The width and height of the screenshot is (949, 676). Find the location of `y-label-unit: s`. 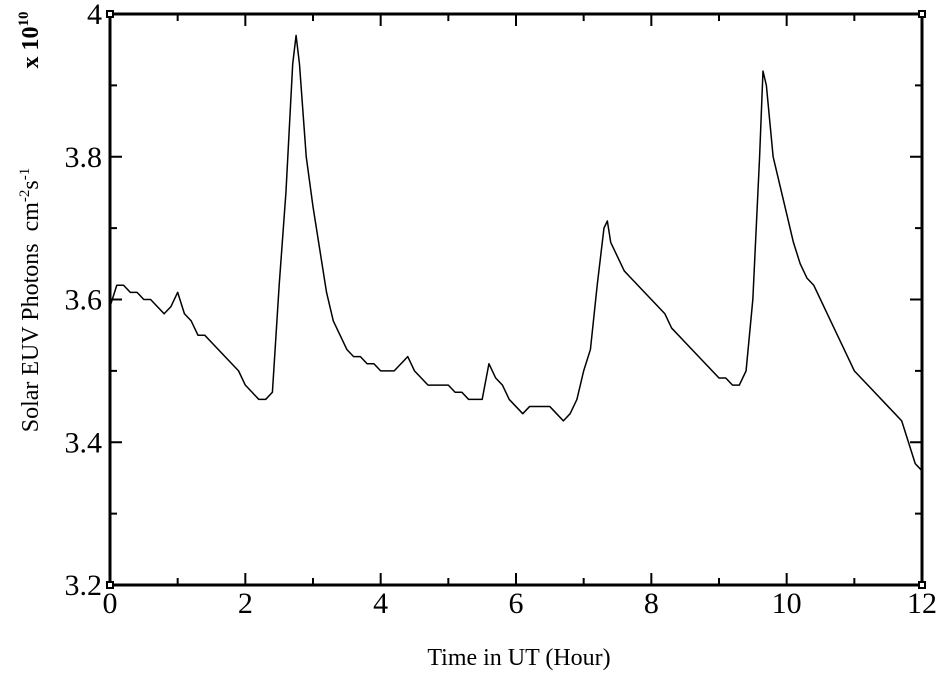

y-label-unit: s is located at coordinates (31, 184).